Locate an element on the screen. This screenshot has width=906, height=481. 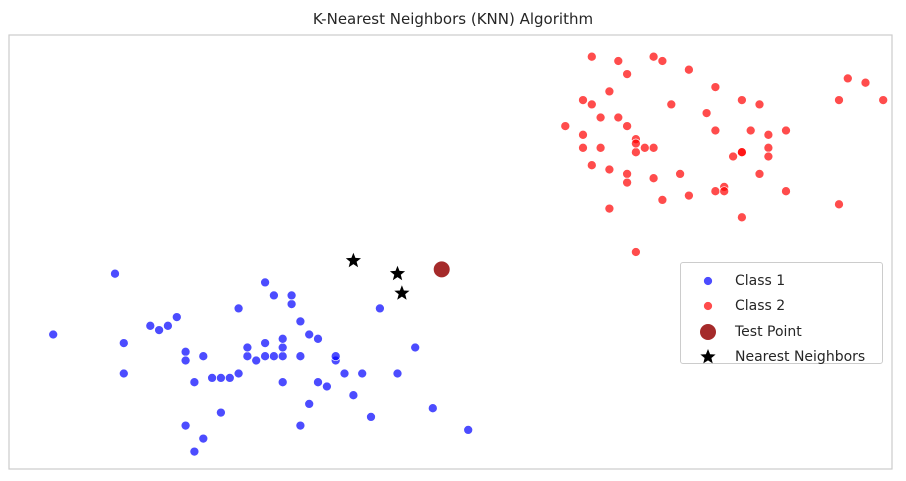
chart-title: K-Nearest Neighbors (KNN) Algorithm is located at coordinates (453, 19).